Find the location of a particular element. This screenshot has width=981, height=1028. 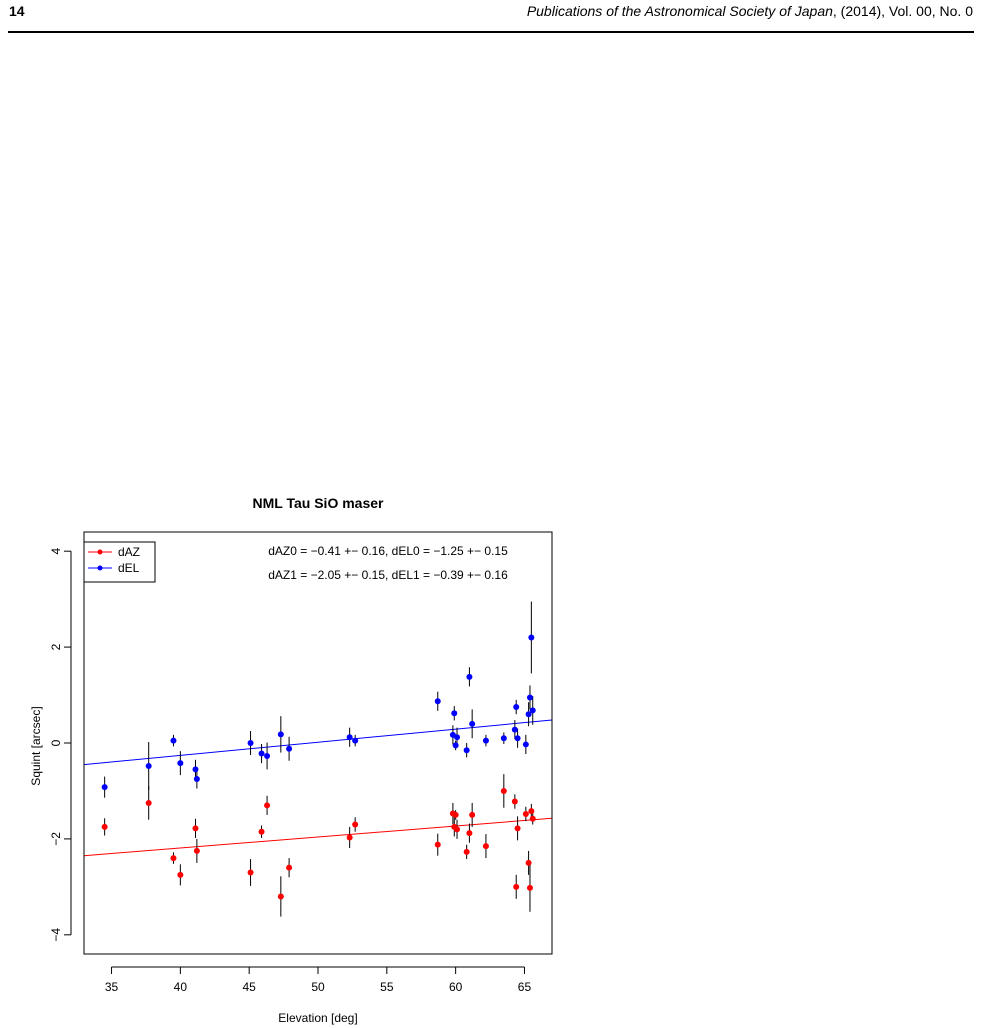

y-axis: −4 −2 0 2 4 is located at coordinates (60, 745).